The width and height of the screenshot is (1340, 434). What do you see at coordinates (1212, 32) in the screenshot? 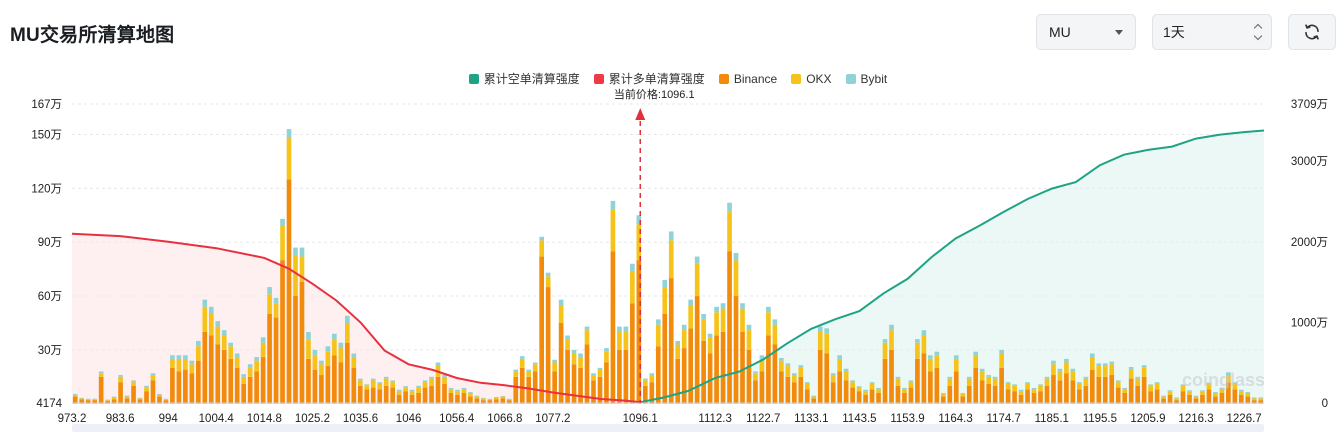
I see `period-select: 1天` at bounding box center [1212, 32].